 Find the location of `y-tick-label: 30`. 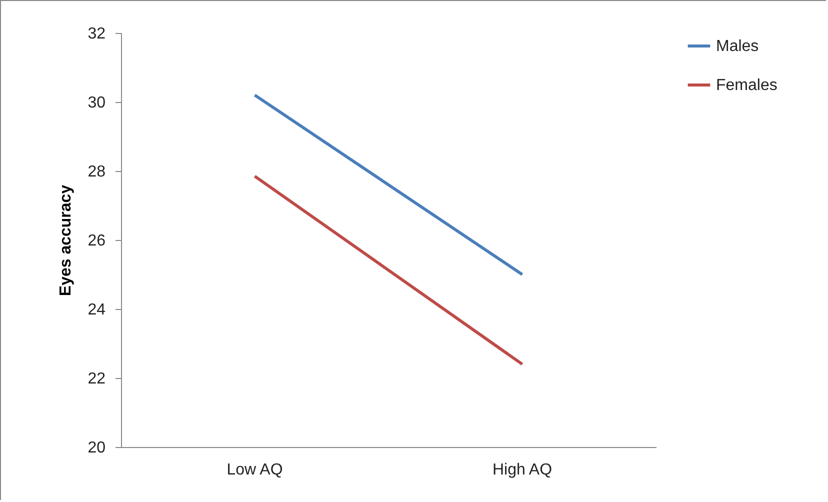

y-tick-label: 30 is located at coordinates (97, 103).